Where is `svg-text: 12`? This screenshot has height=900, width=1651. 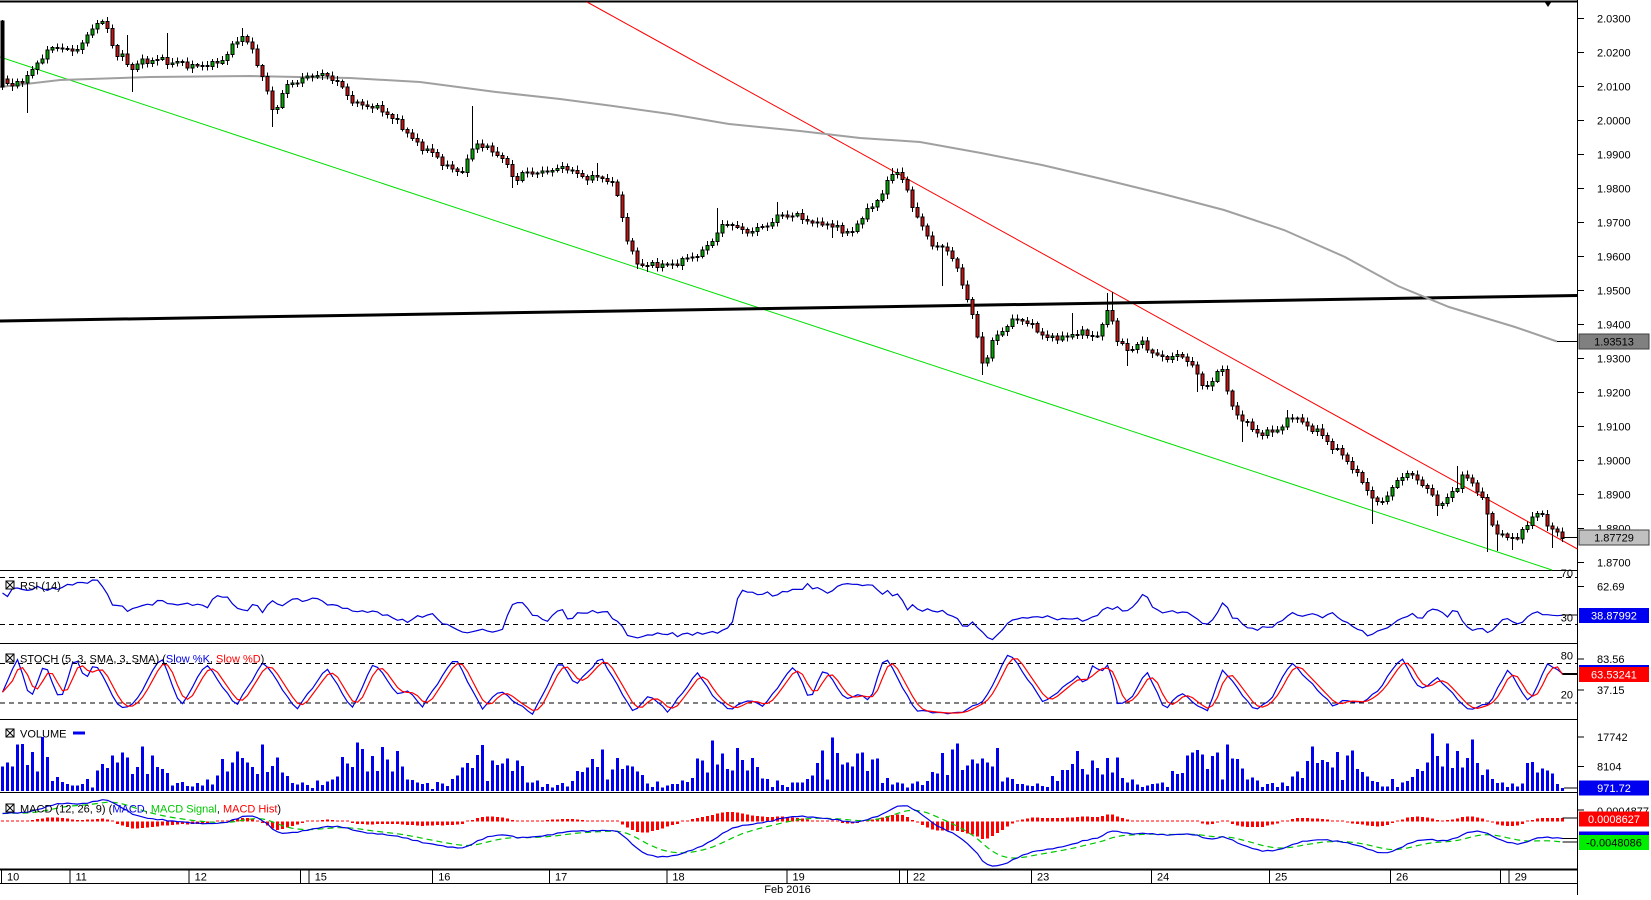
svg-text: 12 is located at coordinates (201, 878).